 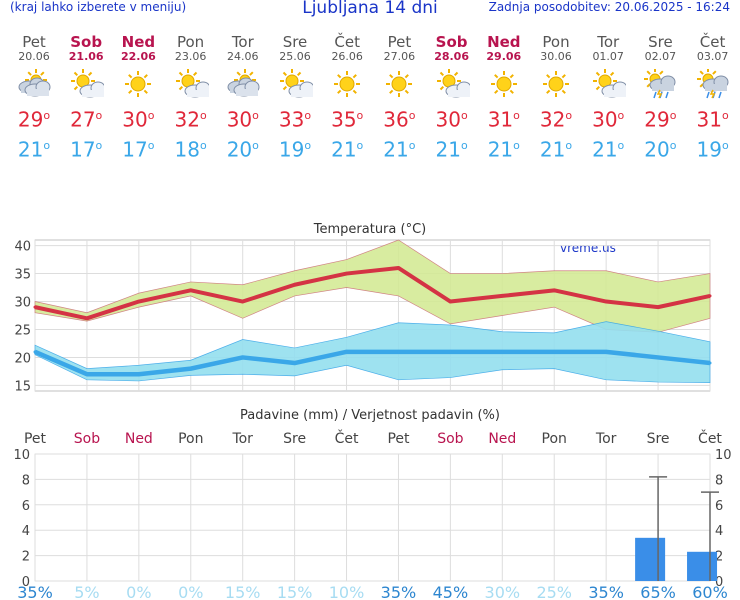 I want to click on y-tick-label-left: 4, so click(x=26, y=531).